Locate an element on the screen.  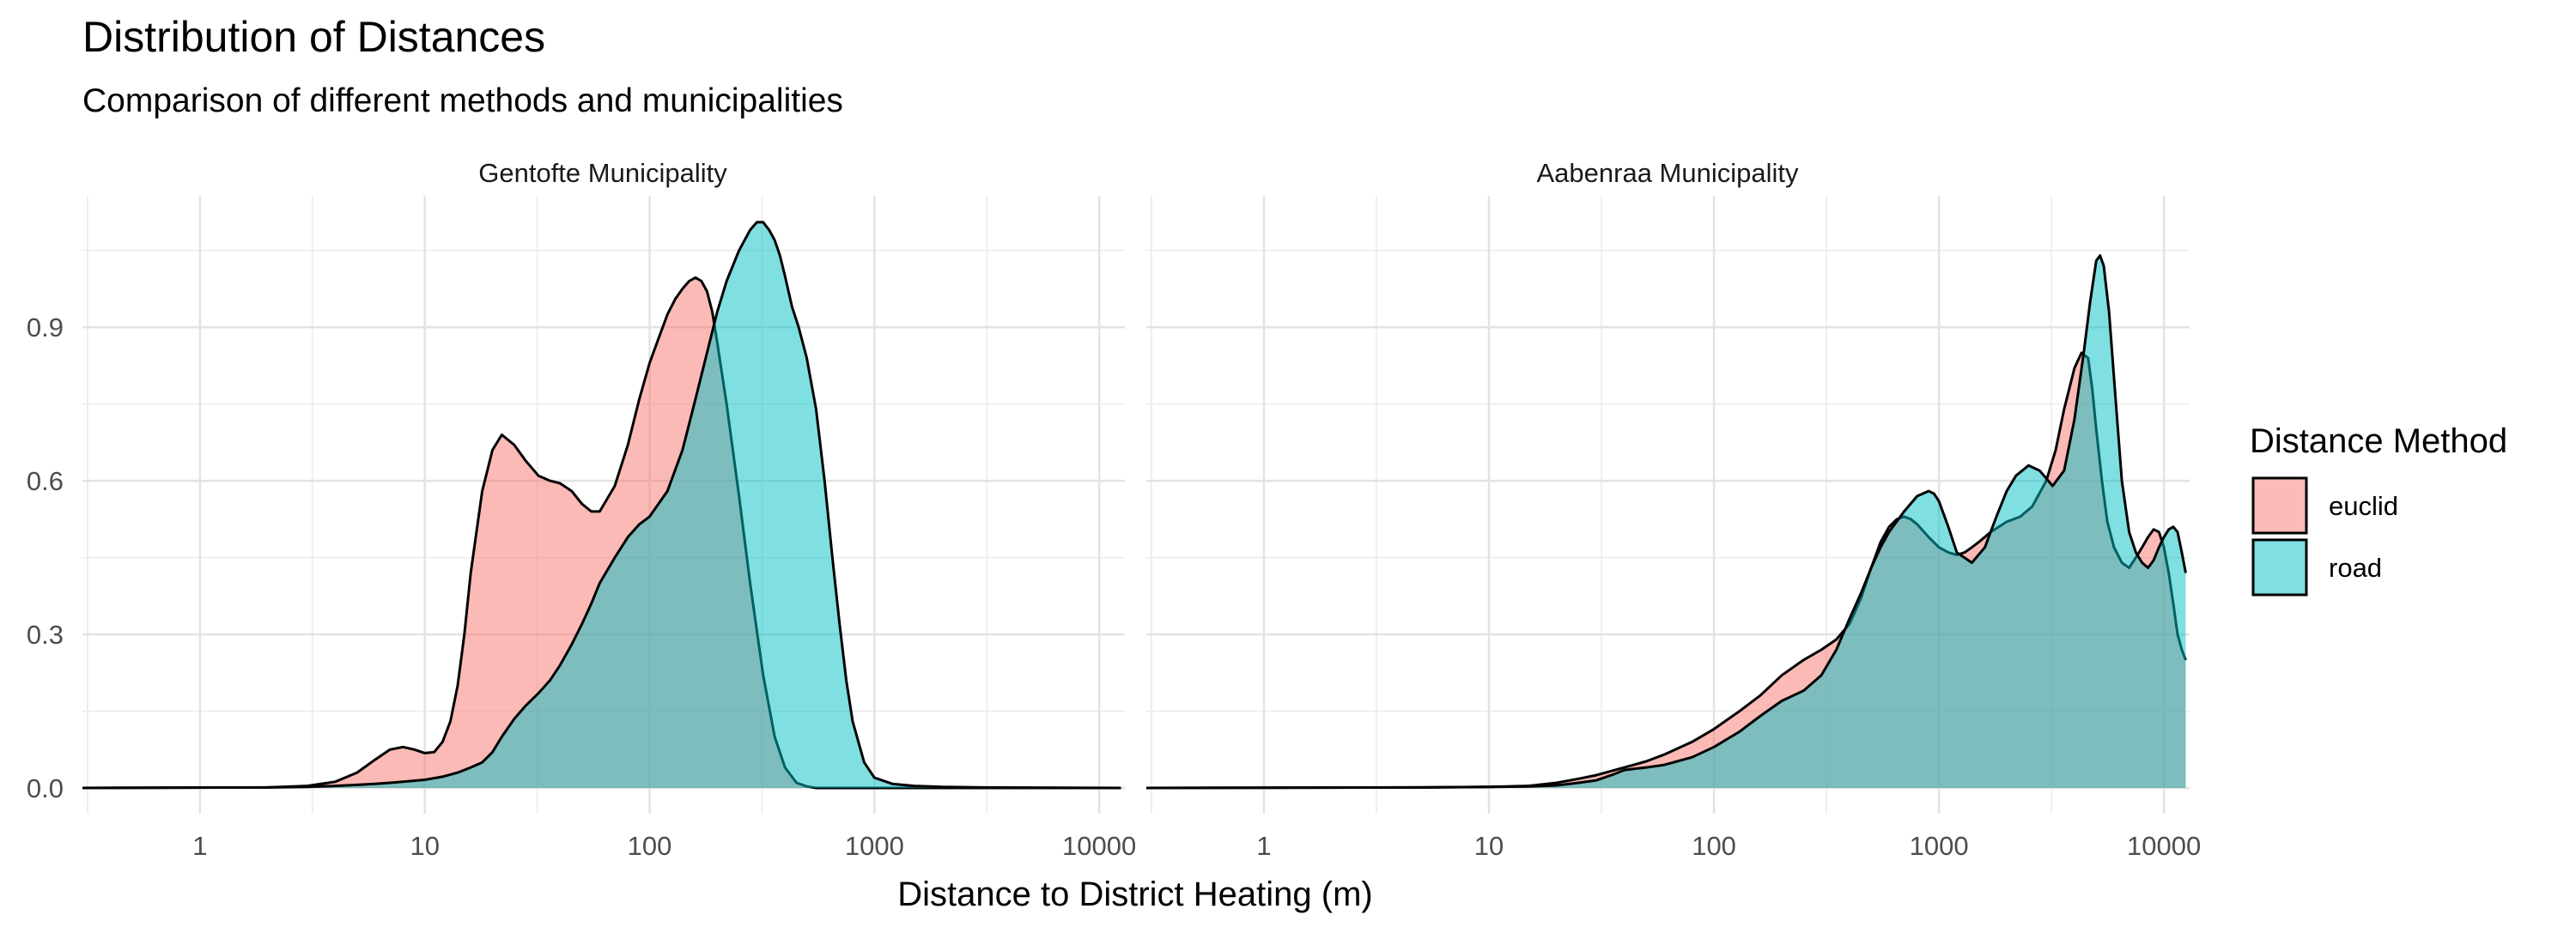
legend-label-road: road is located at coordinates (2355, 568).